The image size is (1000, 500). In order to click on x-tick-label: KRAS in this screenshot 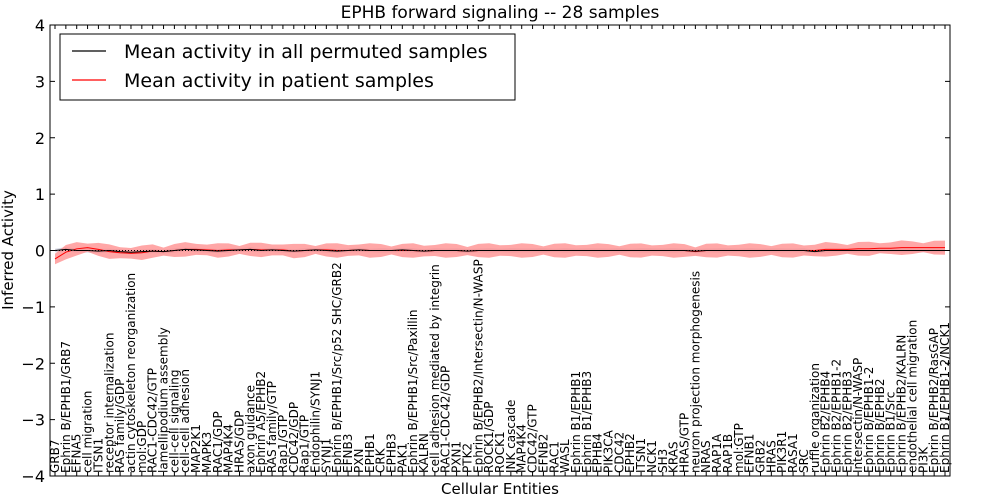, I will do `click(674, 457)`.